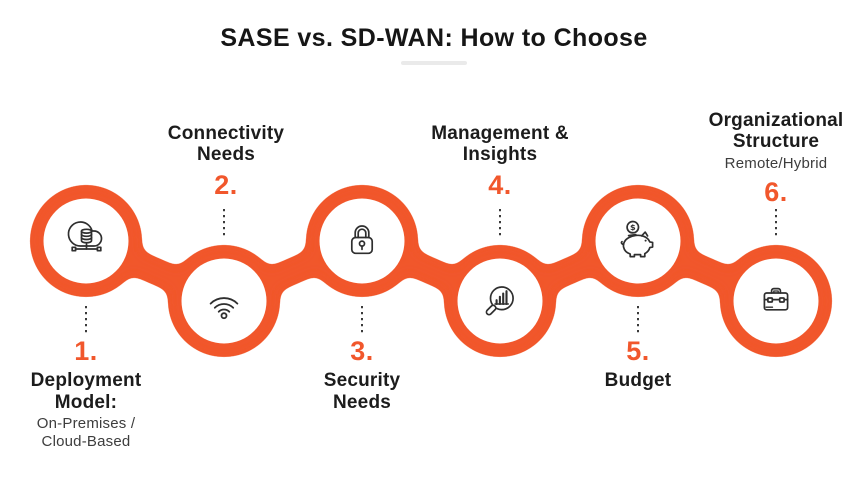  I want to click on step-title: Security Needs, so click(362, 391).